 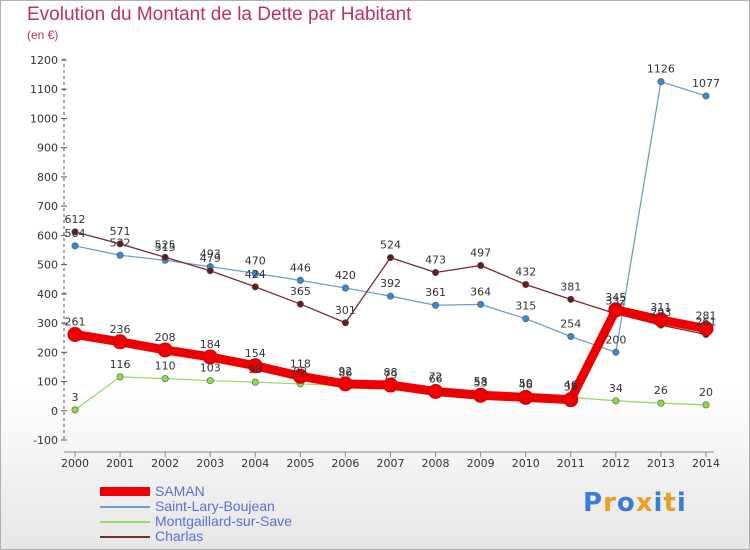 What do you see at coordinates (223, 521) in the screenshot?
I see `legend-label-montgaillard-sur-save: Montgaillard-sur-Save` at bounding box center [223, 521].